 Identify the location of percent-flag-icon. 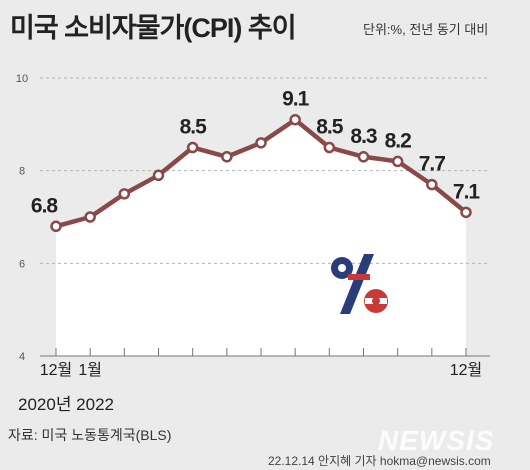
(359, 284).